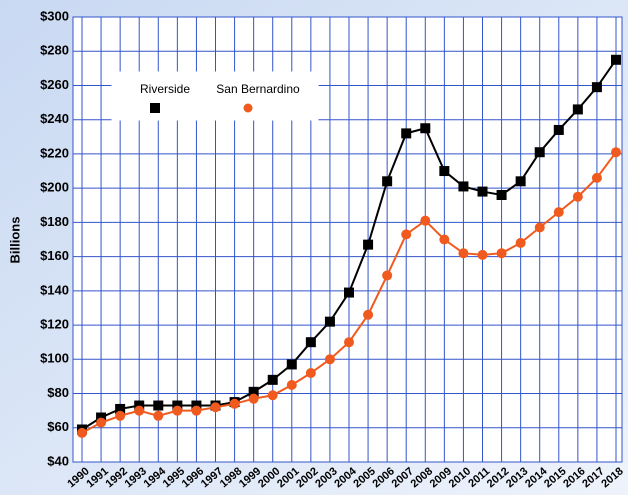 This screenshot has height=495, width=628. I want to click on y-tick-label: $240, so click(54, 118).